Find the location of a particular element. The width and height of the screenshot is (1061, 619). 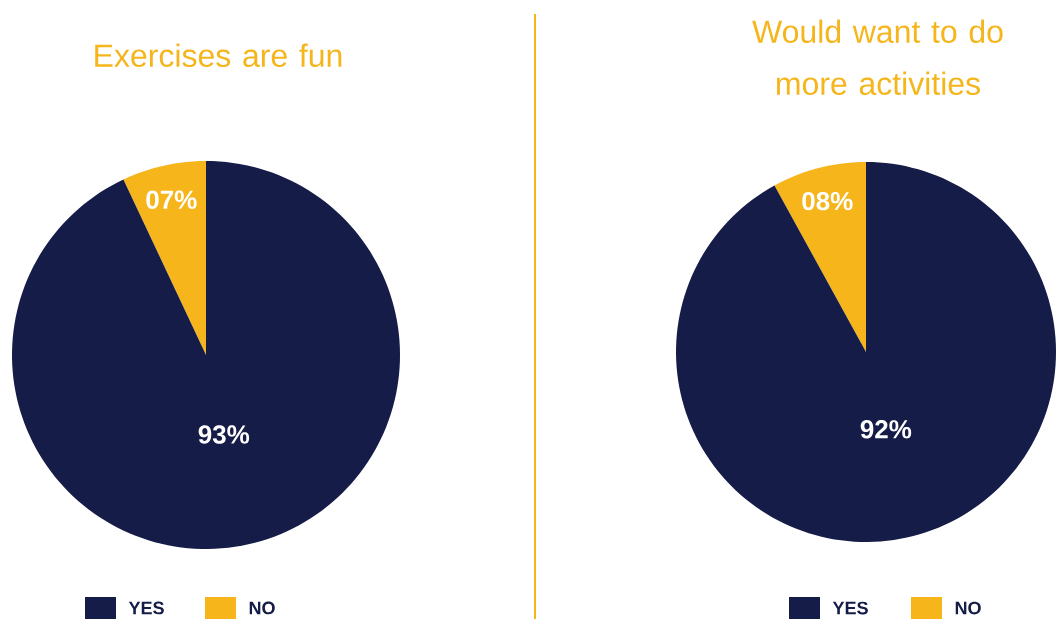

chart-title: Would want to do more activities is located at coordinates (877, 57).